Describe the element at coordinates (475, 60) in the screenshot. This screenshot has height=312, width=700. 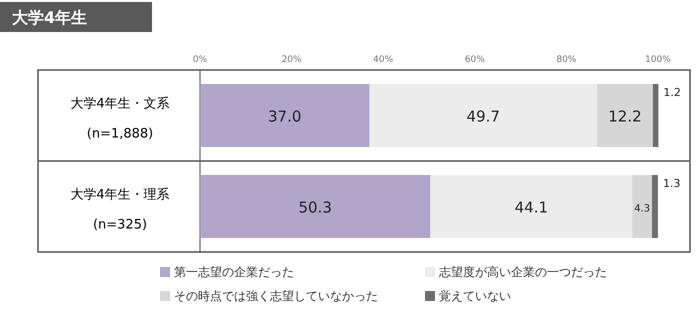
I see `x-tick-label: 60%` at that location.